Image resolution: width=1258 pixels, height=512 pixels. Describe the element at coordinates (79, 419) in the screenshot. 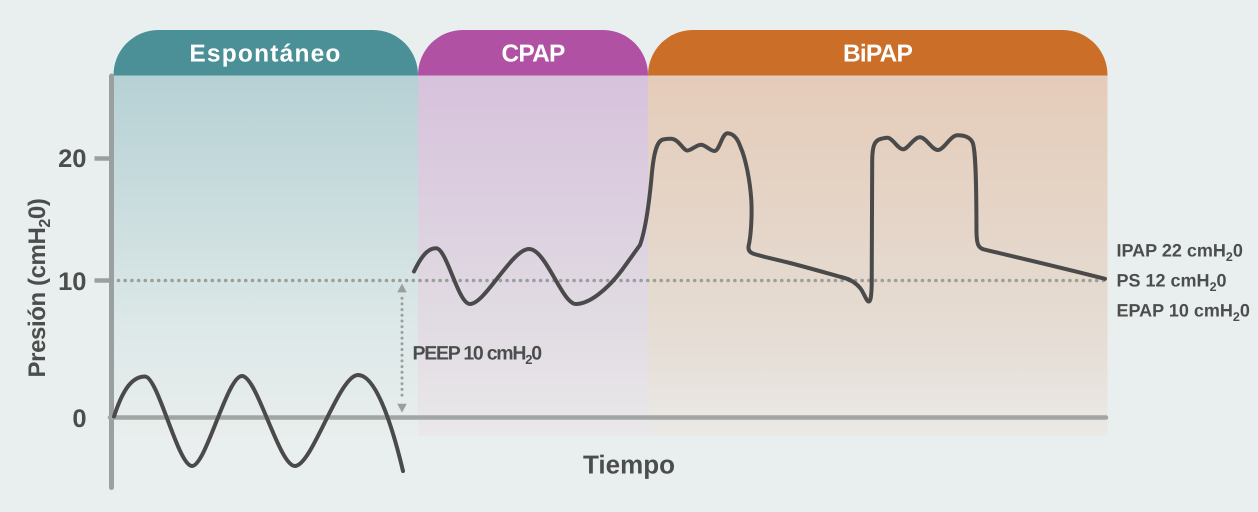

I see `svg-text: 0` at that location.